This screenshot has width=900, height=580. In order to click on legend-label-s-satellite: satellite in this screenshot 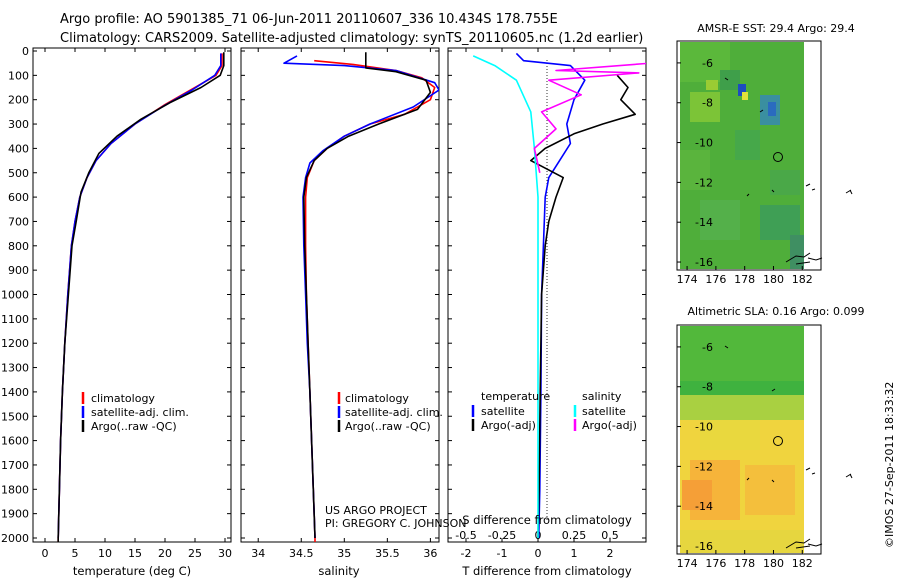, I will do `click(604, 411)`.